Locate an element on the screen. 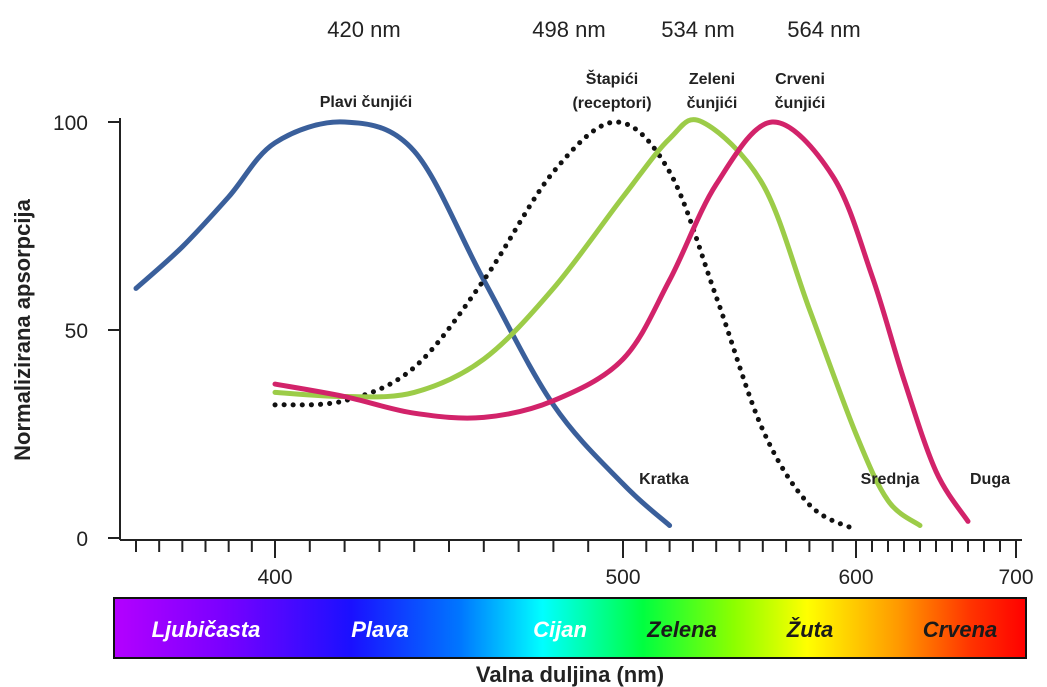 The width and height of the screenshot is (1047, 687). spectrum-label-green: Zelena is located at coordinates (681, 629).